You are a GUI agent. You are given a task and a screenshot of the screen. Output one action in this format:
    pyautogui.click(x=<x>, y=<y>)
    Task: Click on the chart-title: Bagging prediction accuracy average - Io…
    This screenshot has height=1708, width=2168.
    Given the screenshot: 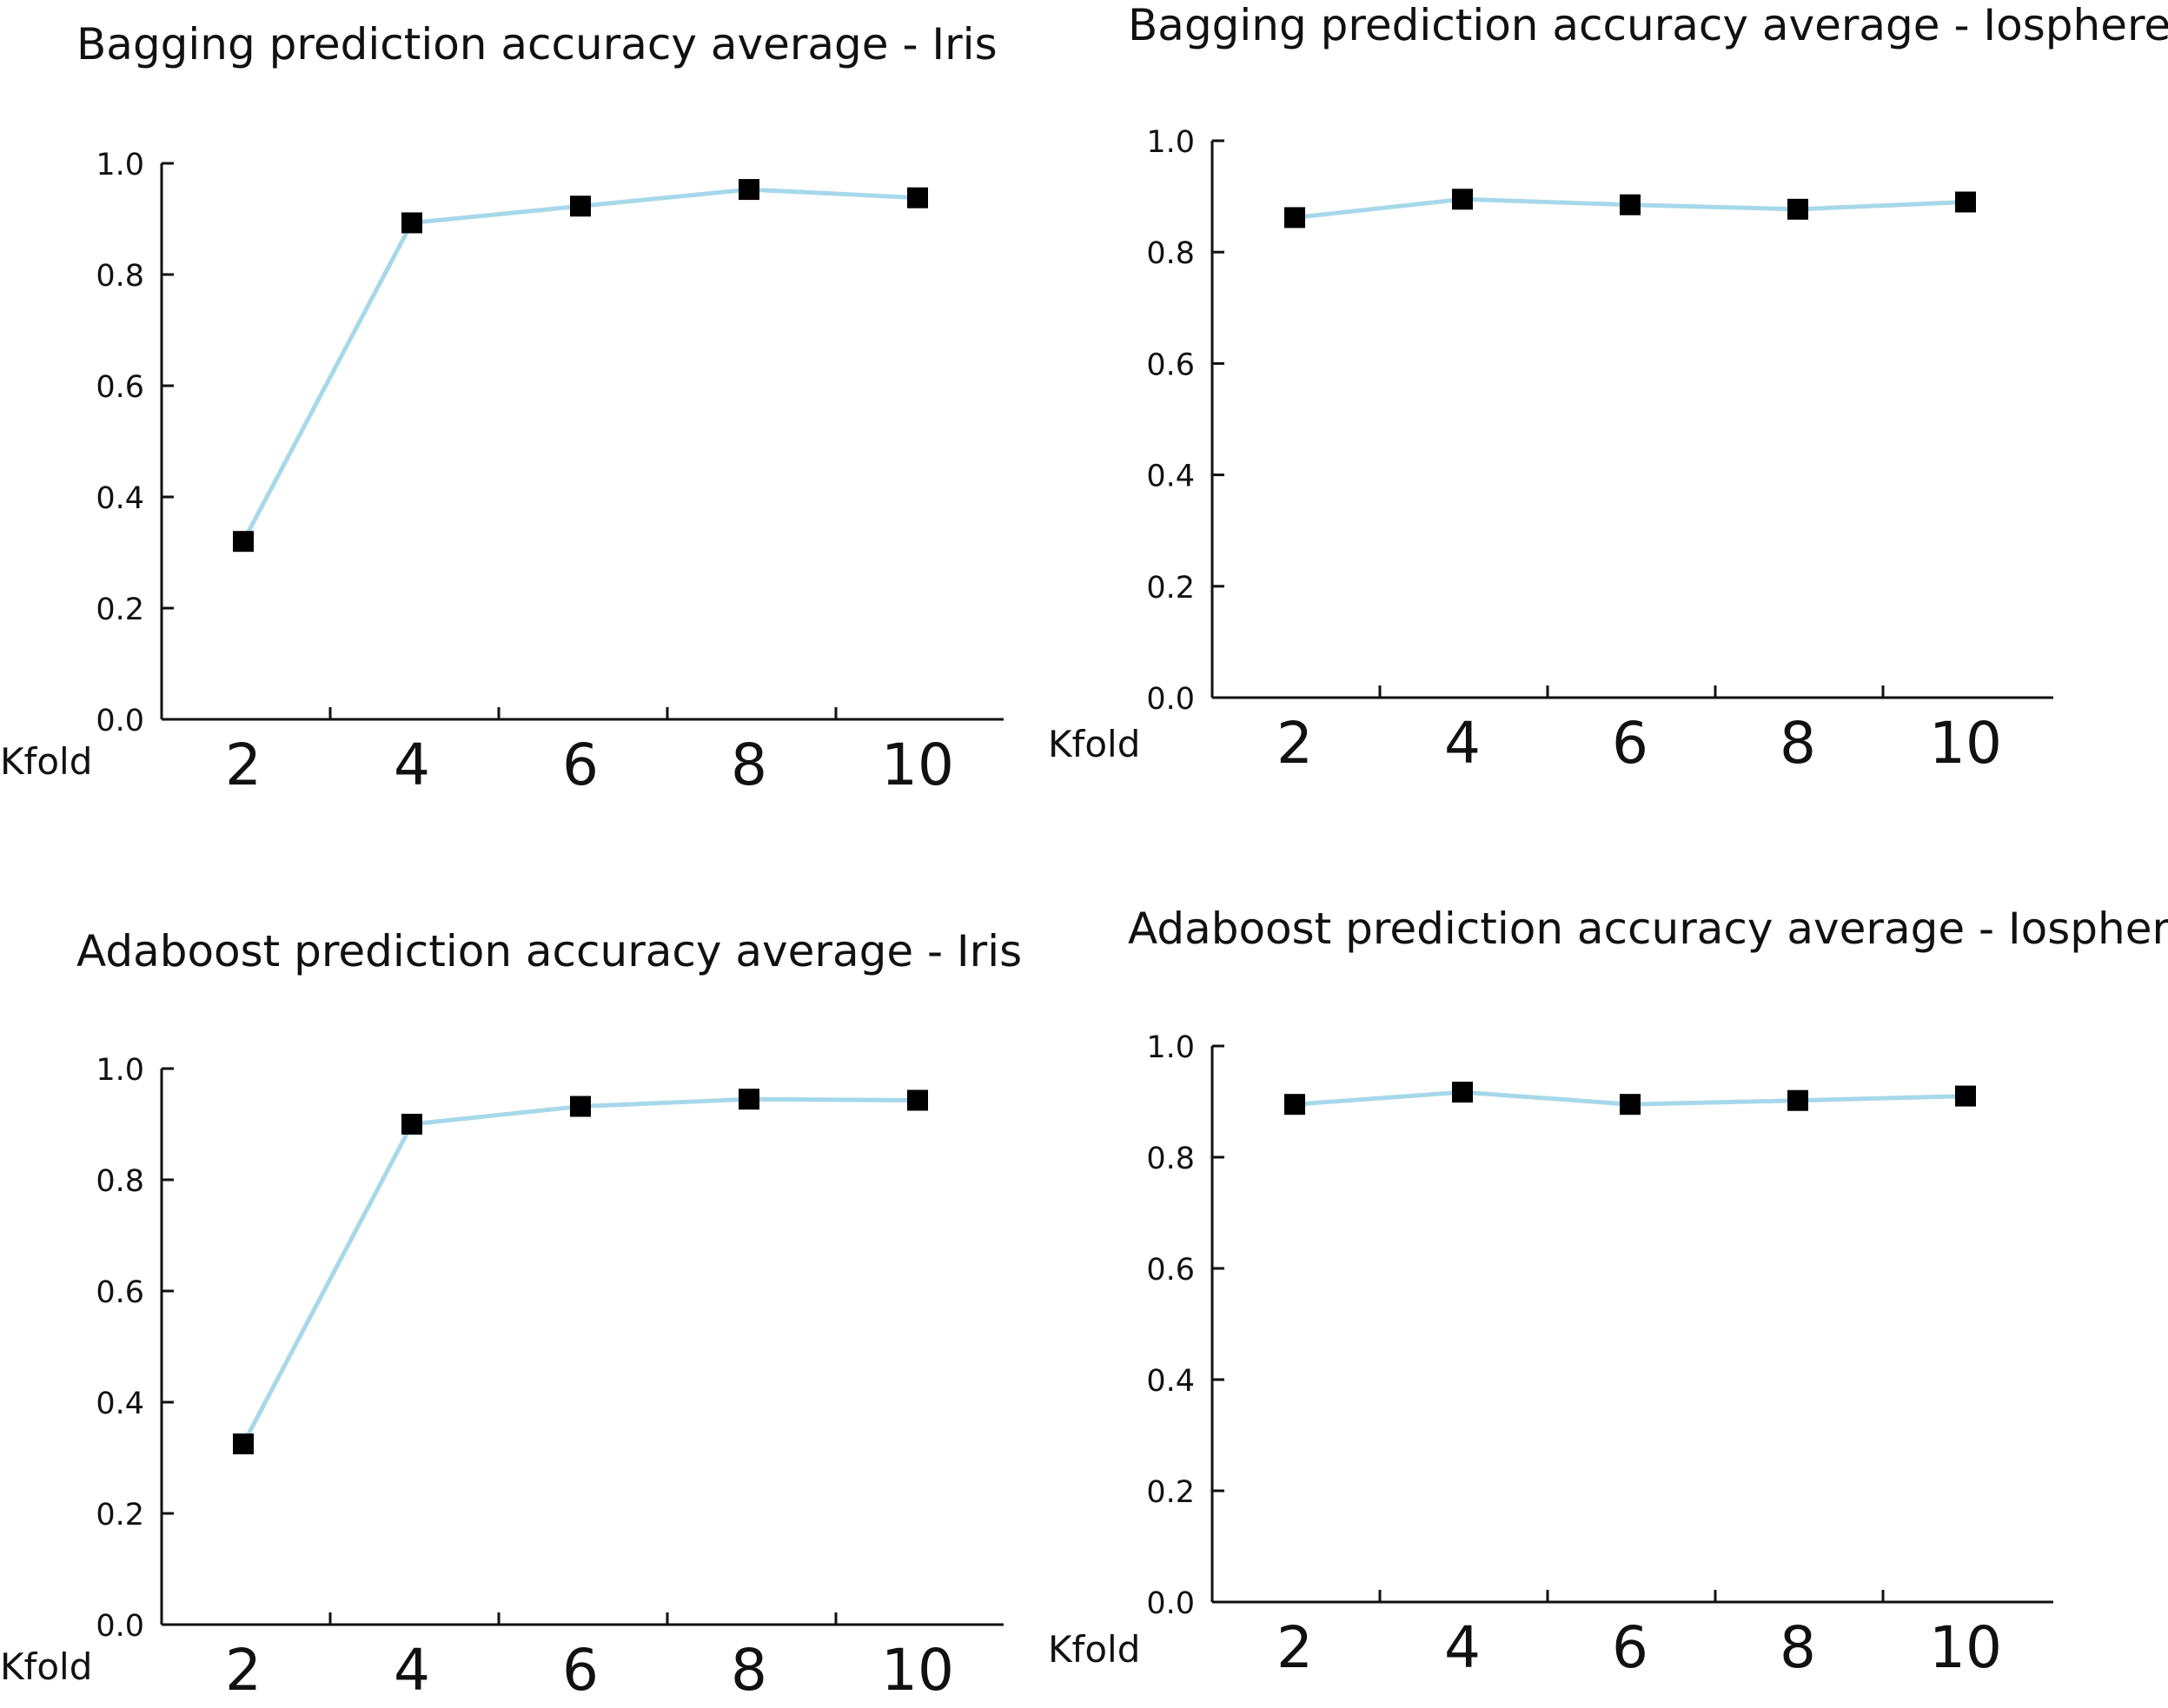 What is the action you would take?
    pyautogui.click(x=1648, y=25)
    